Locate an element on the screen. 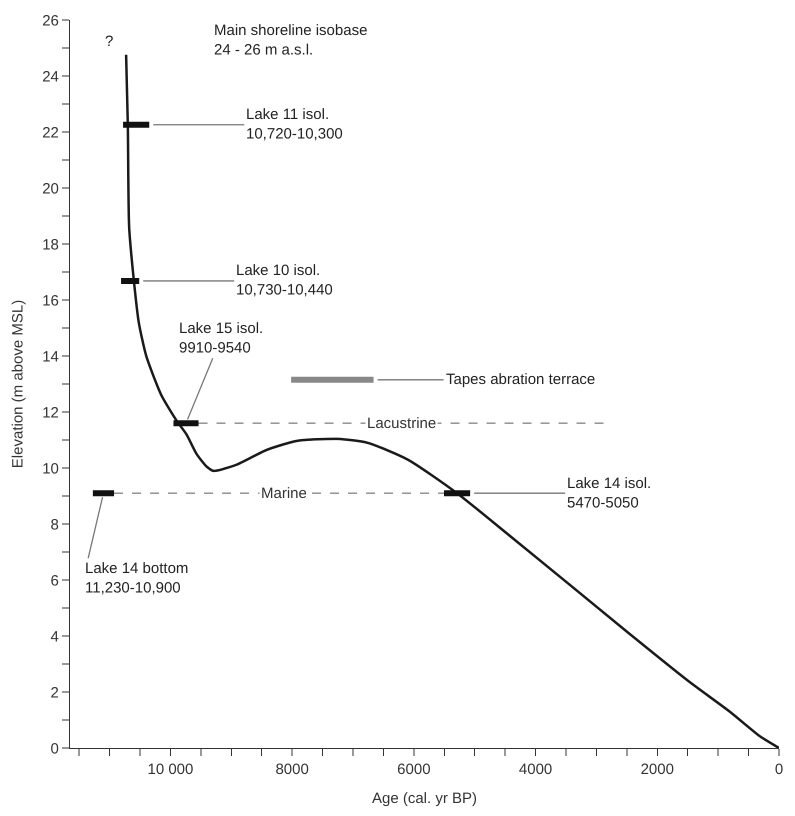  y-tick-label: 2 is located at coordinates (54, 693).